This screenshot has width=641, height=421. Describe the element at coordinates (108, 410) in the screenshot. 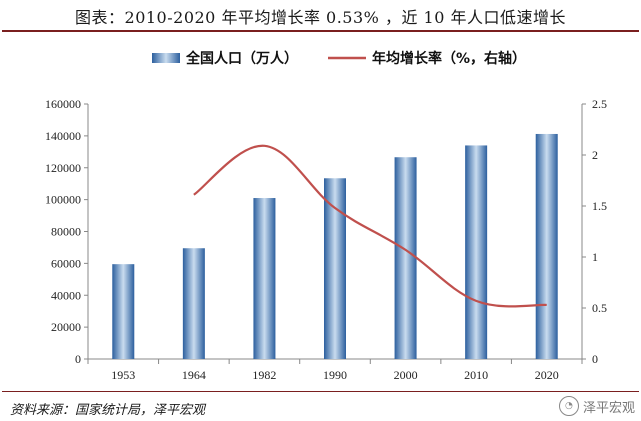

I see `source-note: 资料来源：国家统计局，泽平宏观` at that location.